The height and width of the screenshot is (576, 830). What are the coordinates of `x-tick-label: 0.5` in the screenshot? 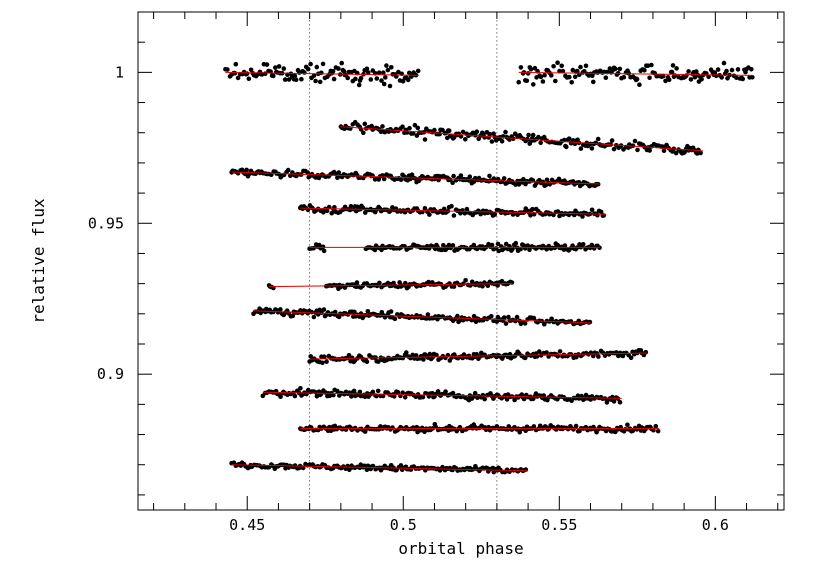 It's located at (403, 525).